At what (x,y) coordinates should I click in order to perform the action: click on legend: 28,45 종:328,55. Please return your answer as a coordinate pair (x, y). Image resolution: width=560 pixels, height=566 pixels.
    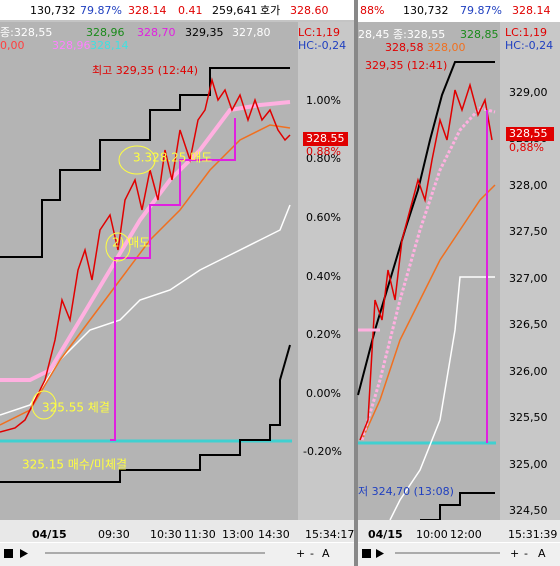
    Looking at the image, I should click on (401, 34).